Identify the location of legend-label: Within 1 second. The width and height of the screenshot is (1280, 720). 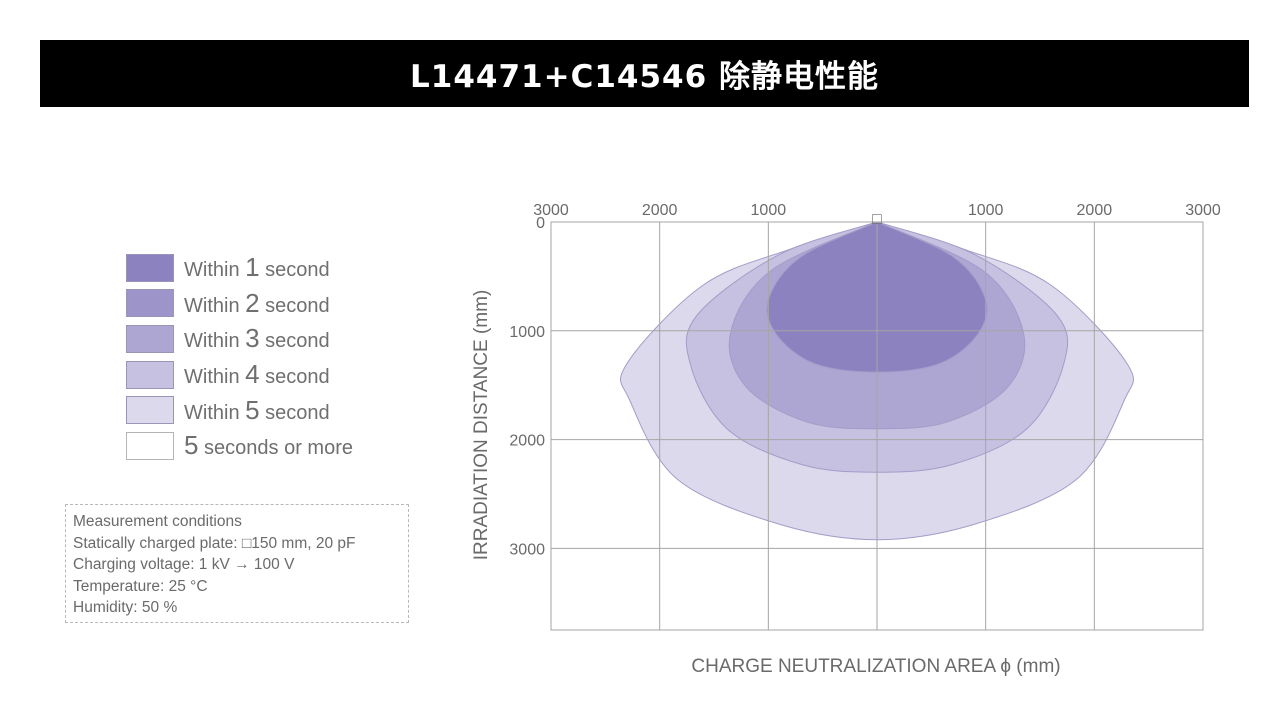
(257, 267).